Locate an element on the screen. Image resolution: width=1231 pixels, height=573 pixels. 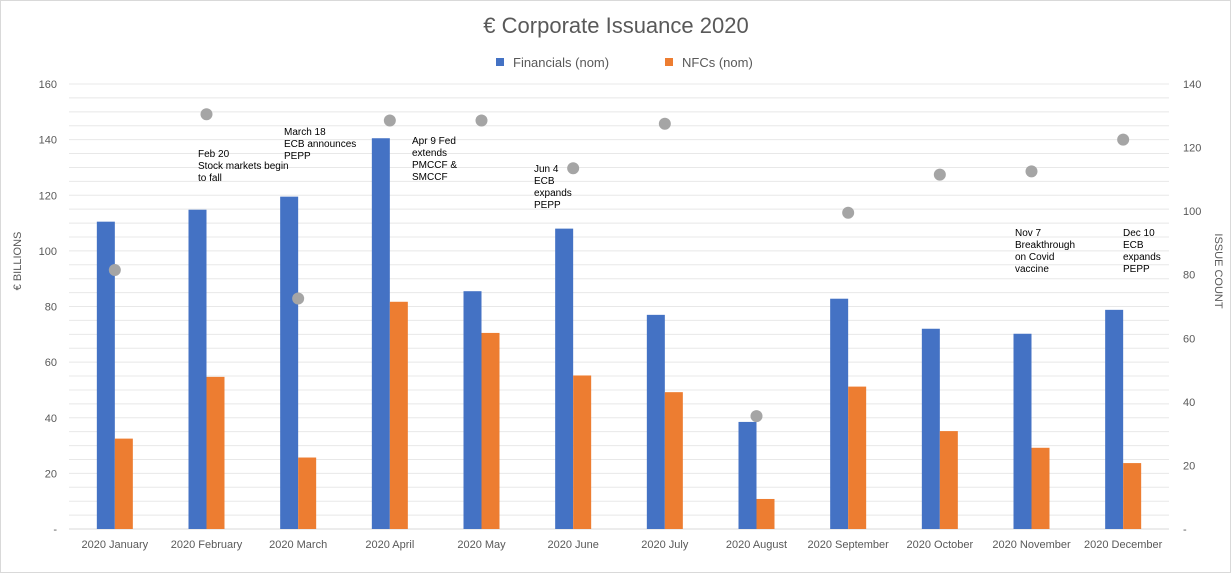
annotation-line: Stock markets begin is located at coordinates (243, 166).